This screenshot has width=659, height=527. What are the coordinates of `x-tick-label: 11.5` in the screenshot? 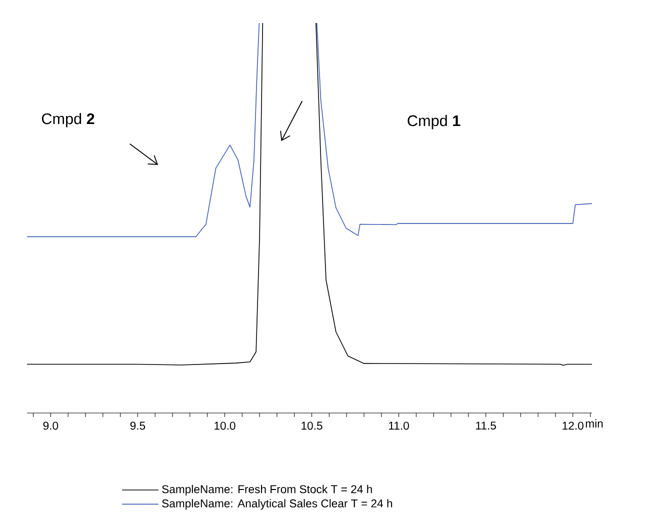 It's located at (486, 426).